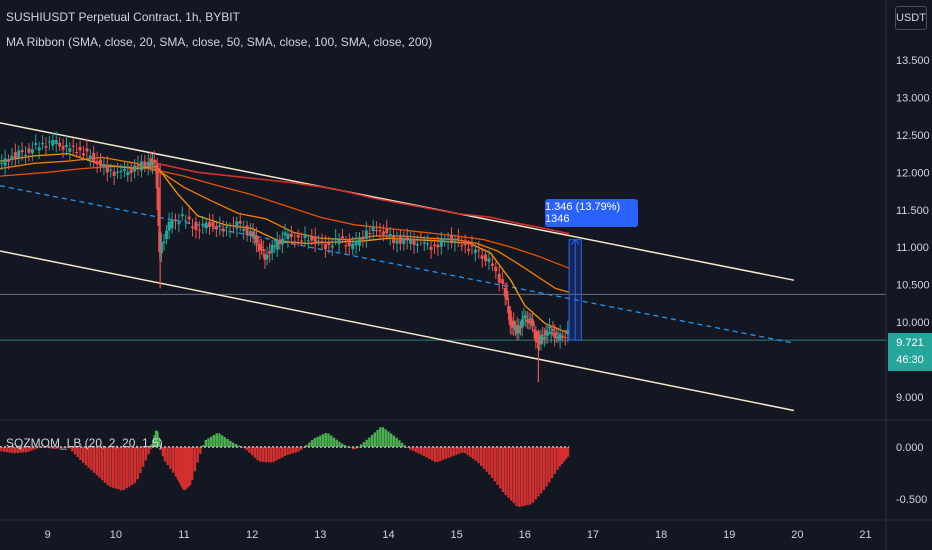 Image resolution: width=932 pixels, height=550 pixels. What do you see at coordinates (729, 535) in the screenshot?
I see `time-tick-label: 19` at bounding box center [729, 535].